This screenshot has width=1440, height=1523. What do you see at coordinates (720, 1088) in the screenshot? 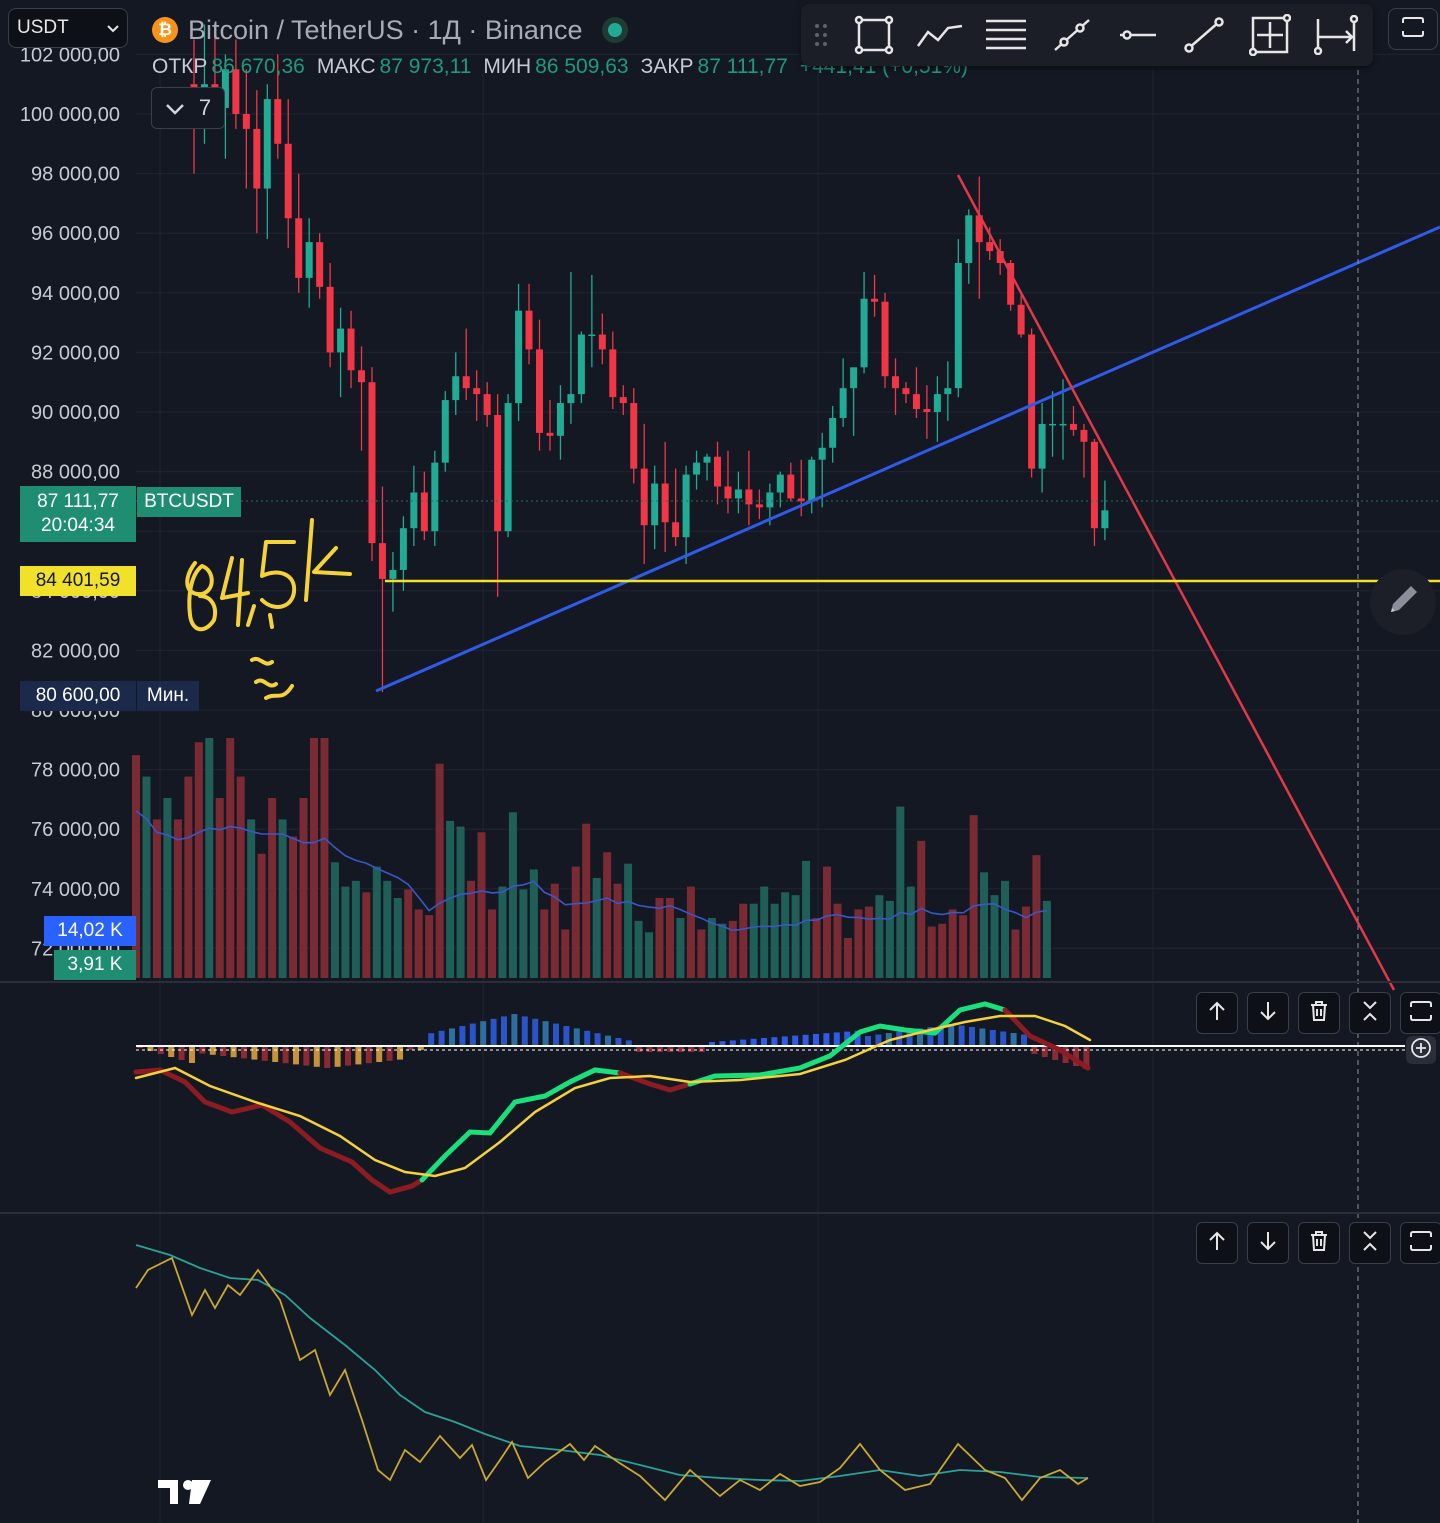
I see `macd-pane` at bounding box center [720, 1088].